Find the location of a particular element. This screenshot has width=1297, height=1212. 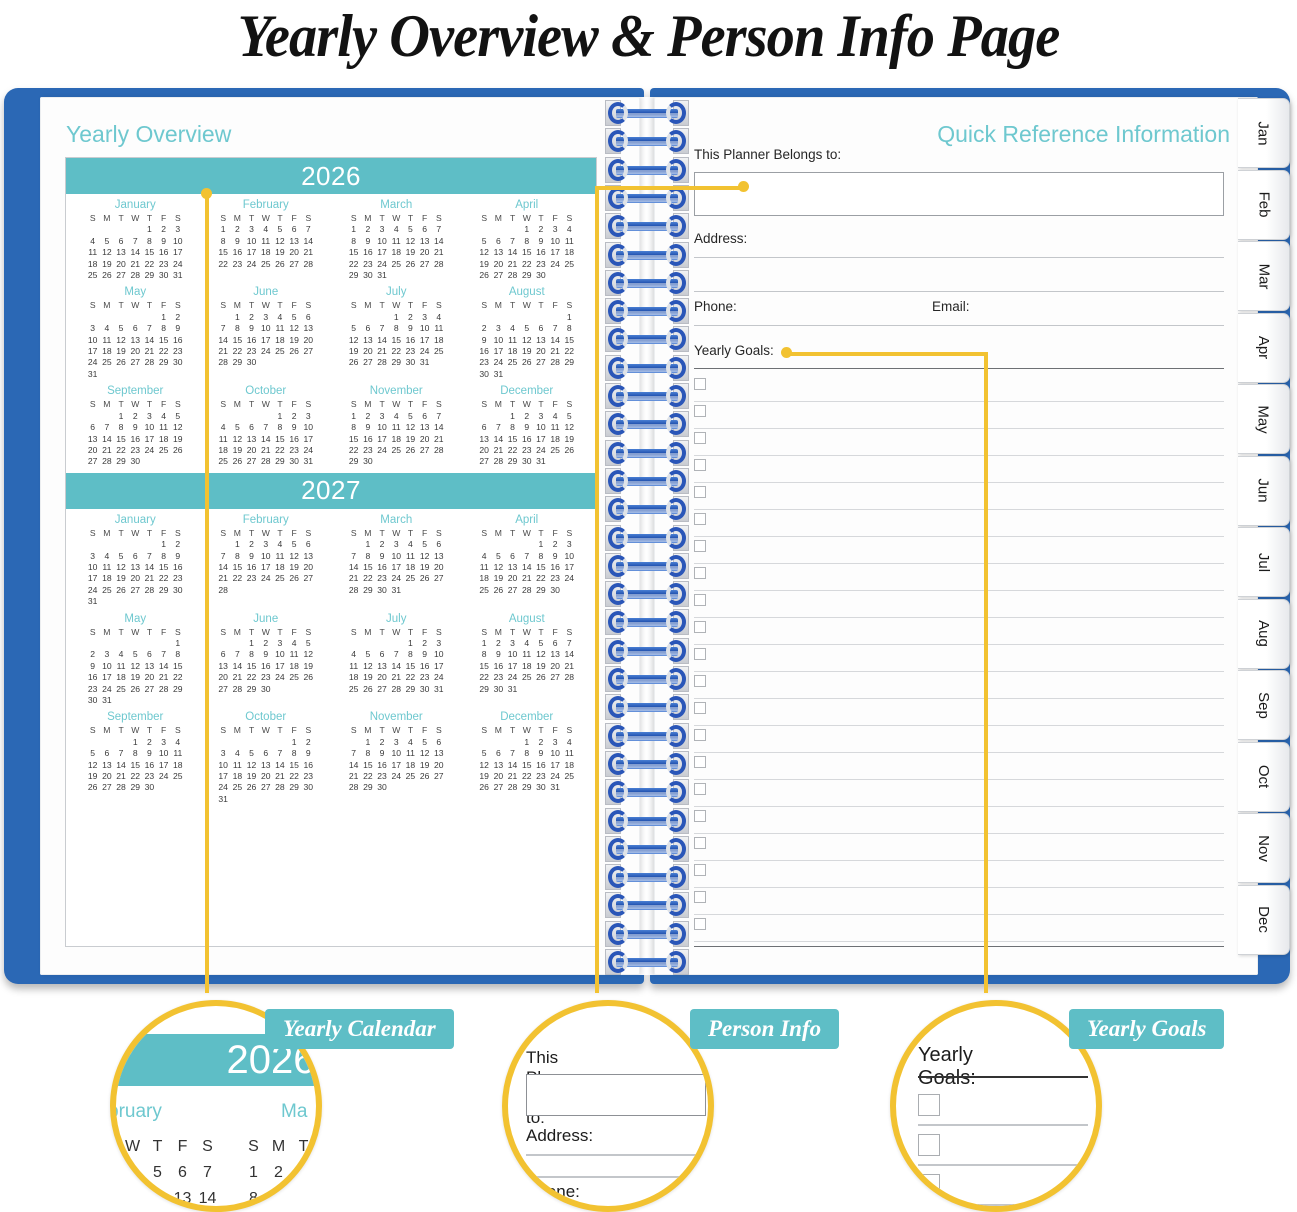

day-cell: 5 is located at coordinates (425, 544).